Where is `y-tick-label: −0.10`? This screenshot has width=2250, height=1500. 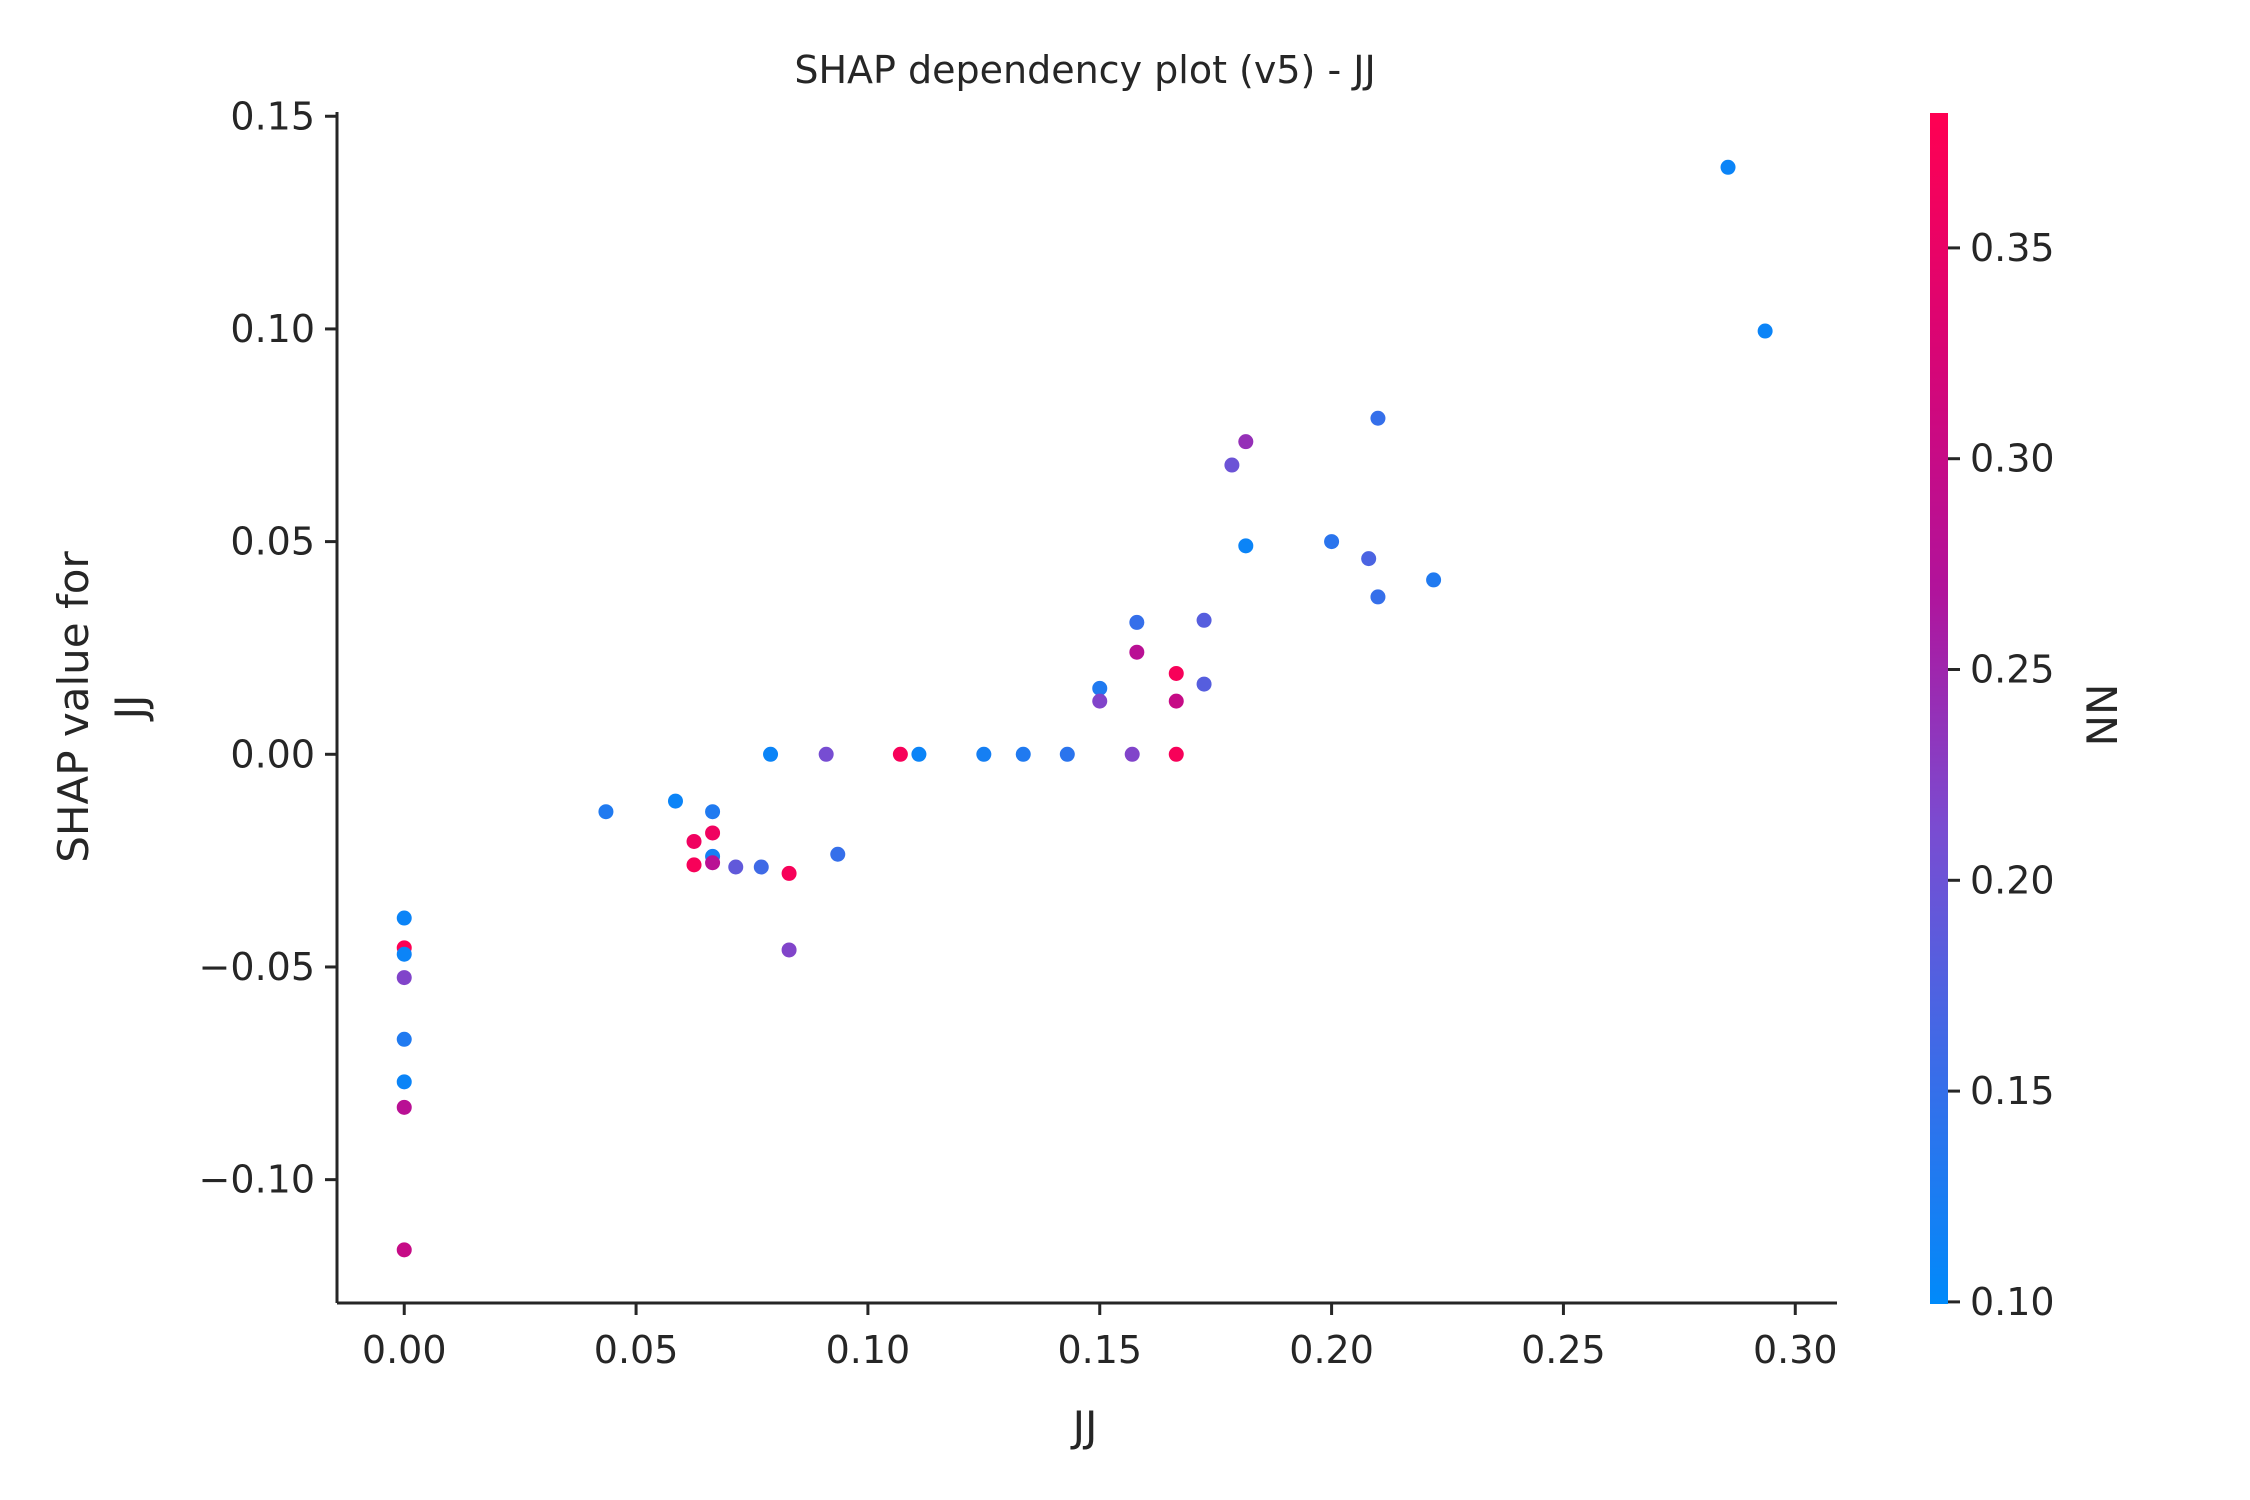
y-tick-label: −0.10 is located at coordinates (257, 1180).